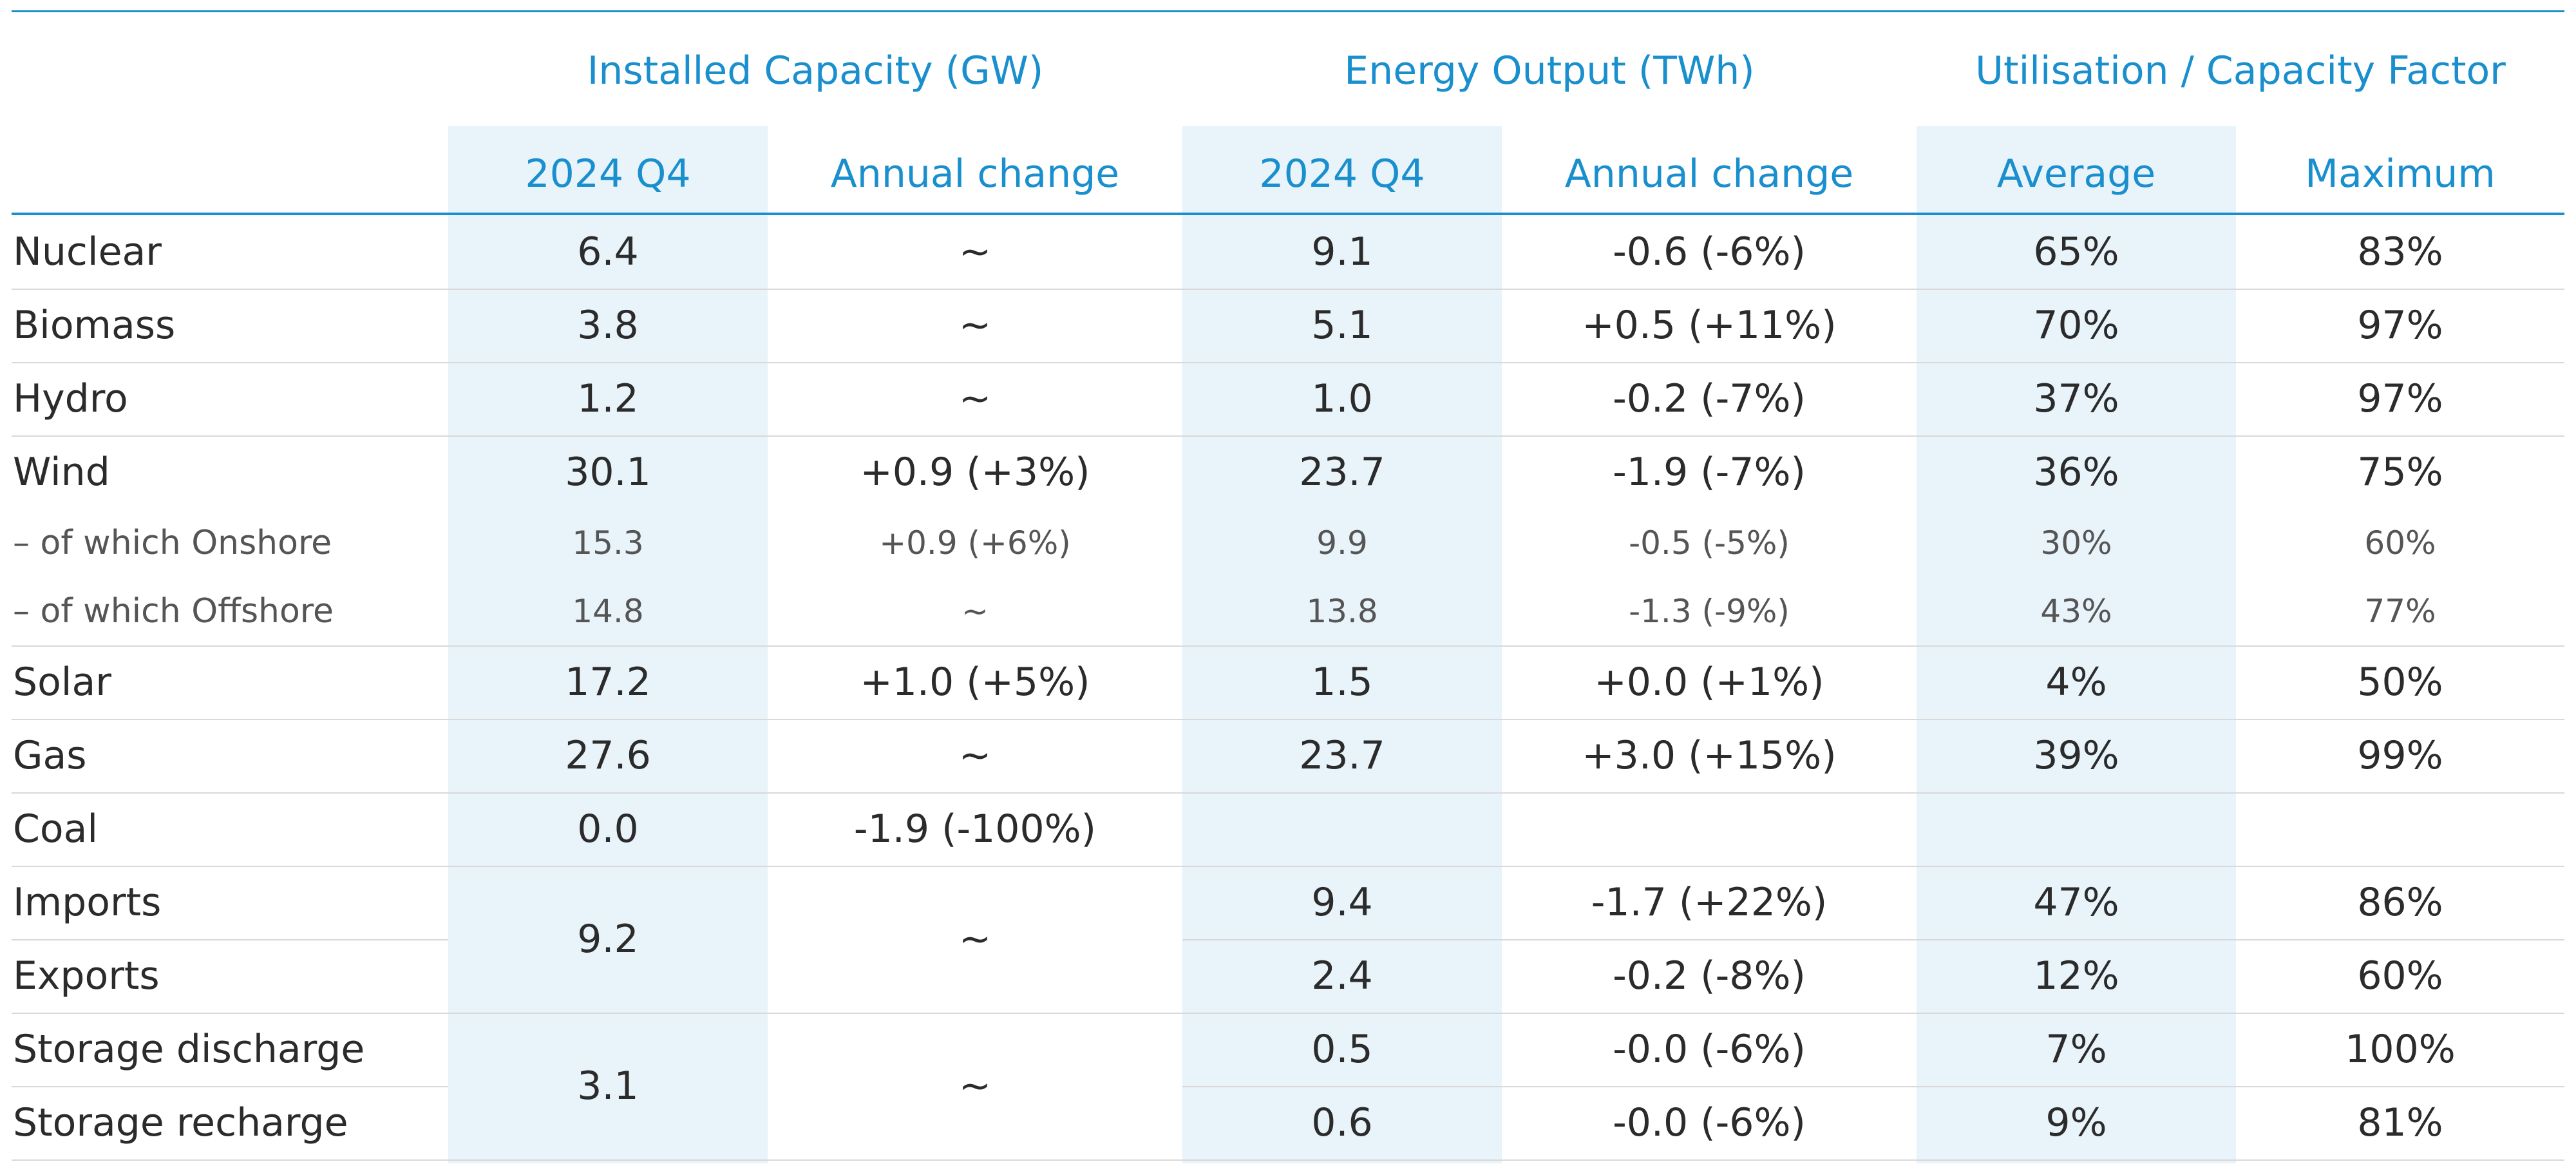 The height and width of the screenshot is (1173, 2576). Describe the element at coordinates (1288, 11) in the screenshot. I see `top-rule` at that location.